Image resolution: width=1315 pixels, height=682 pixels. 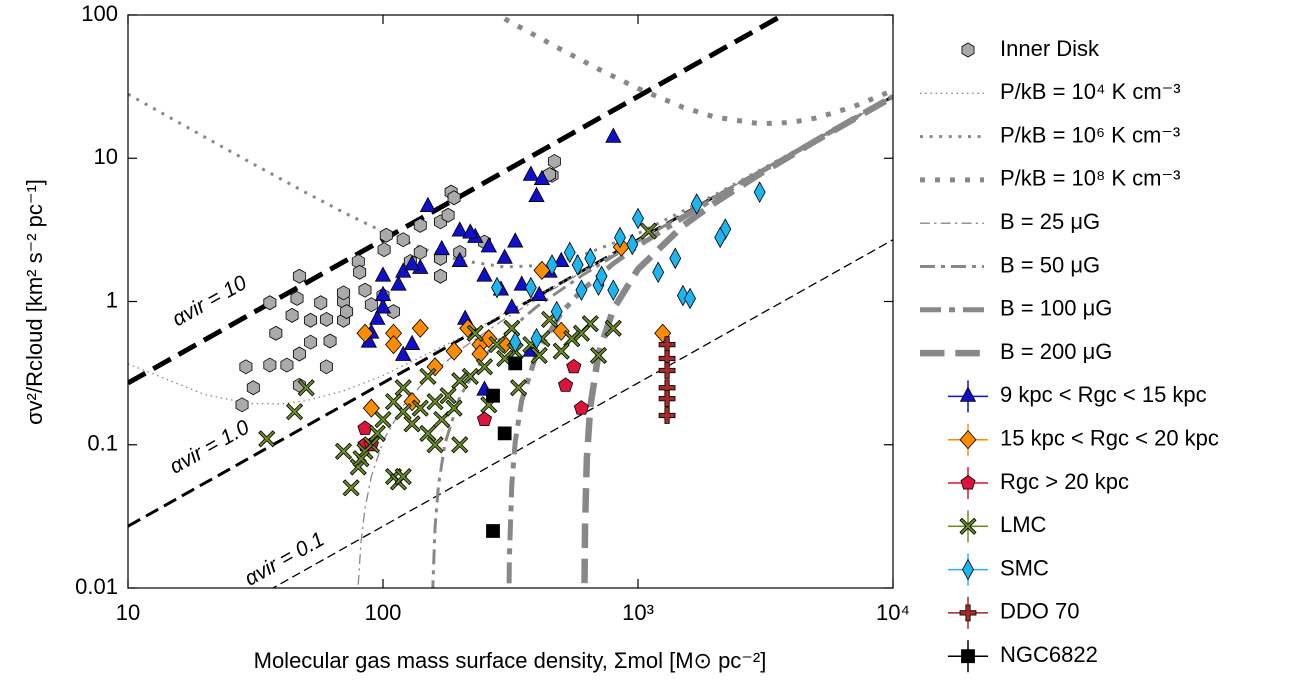 I want to click on legend-label: 9 kpc < Rgc < 15 kpc, so click(x=1103, y=394).